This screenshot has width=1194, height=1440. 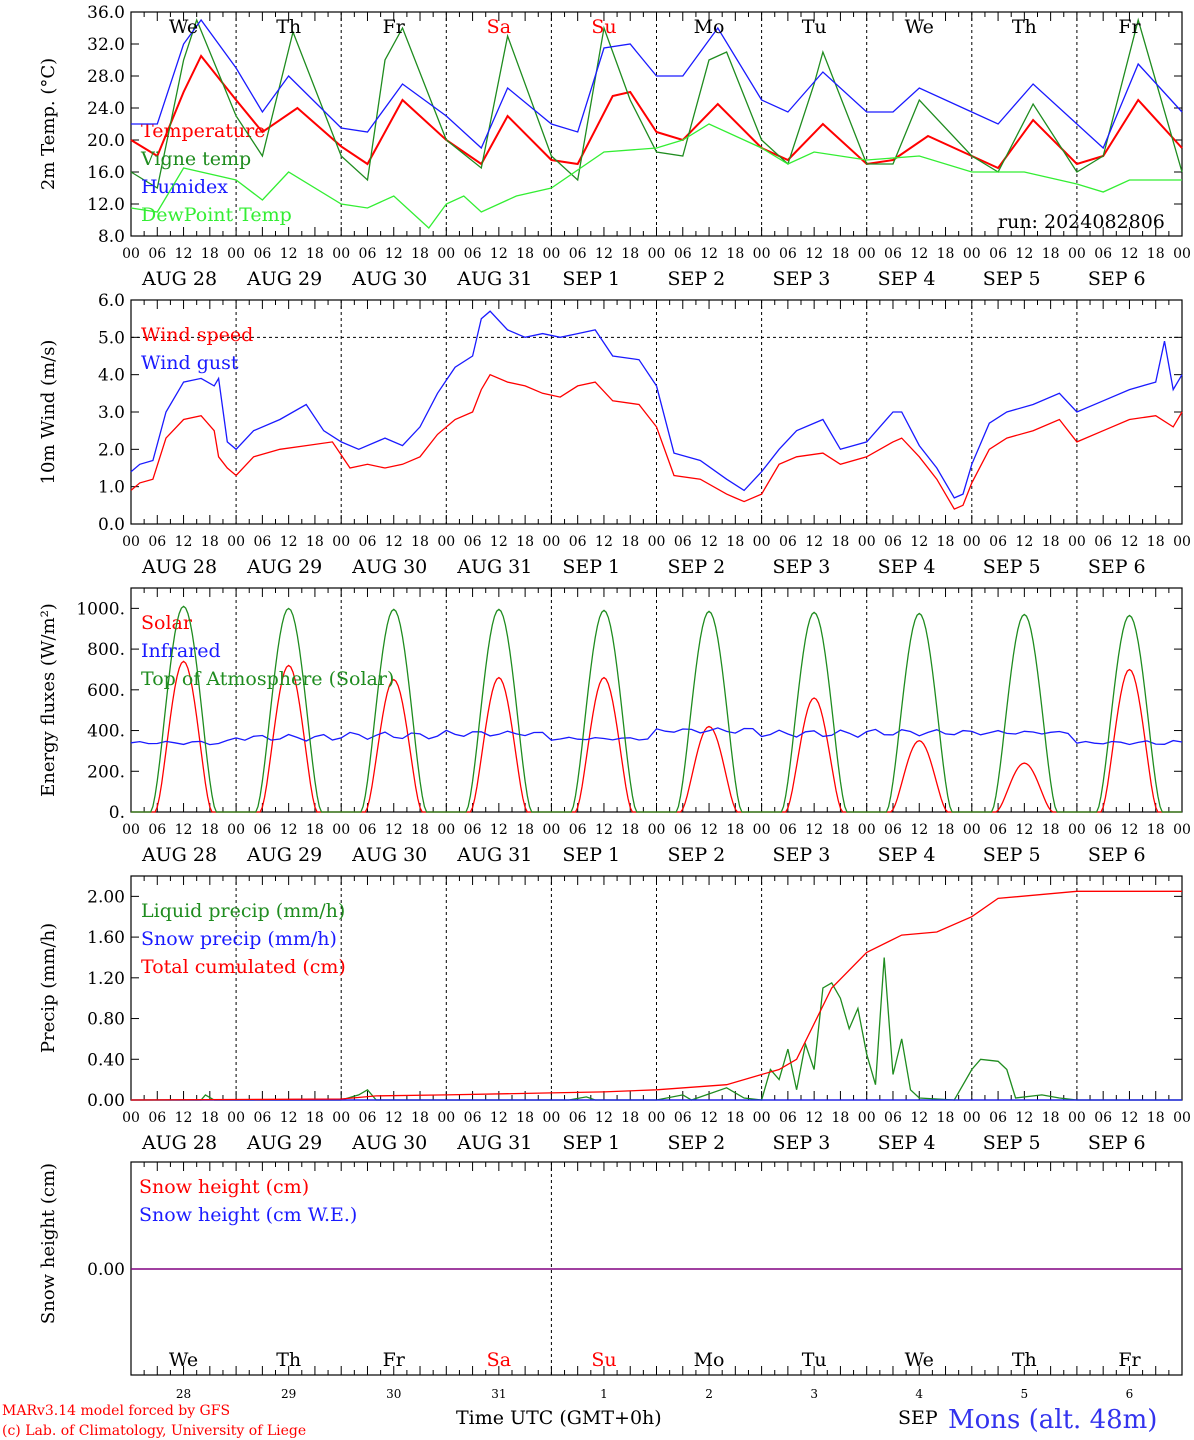 I want to click on y-tick-label: 24.0, so click(x=106, y=109).